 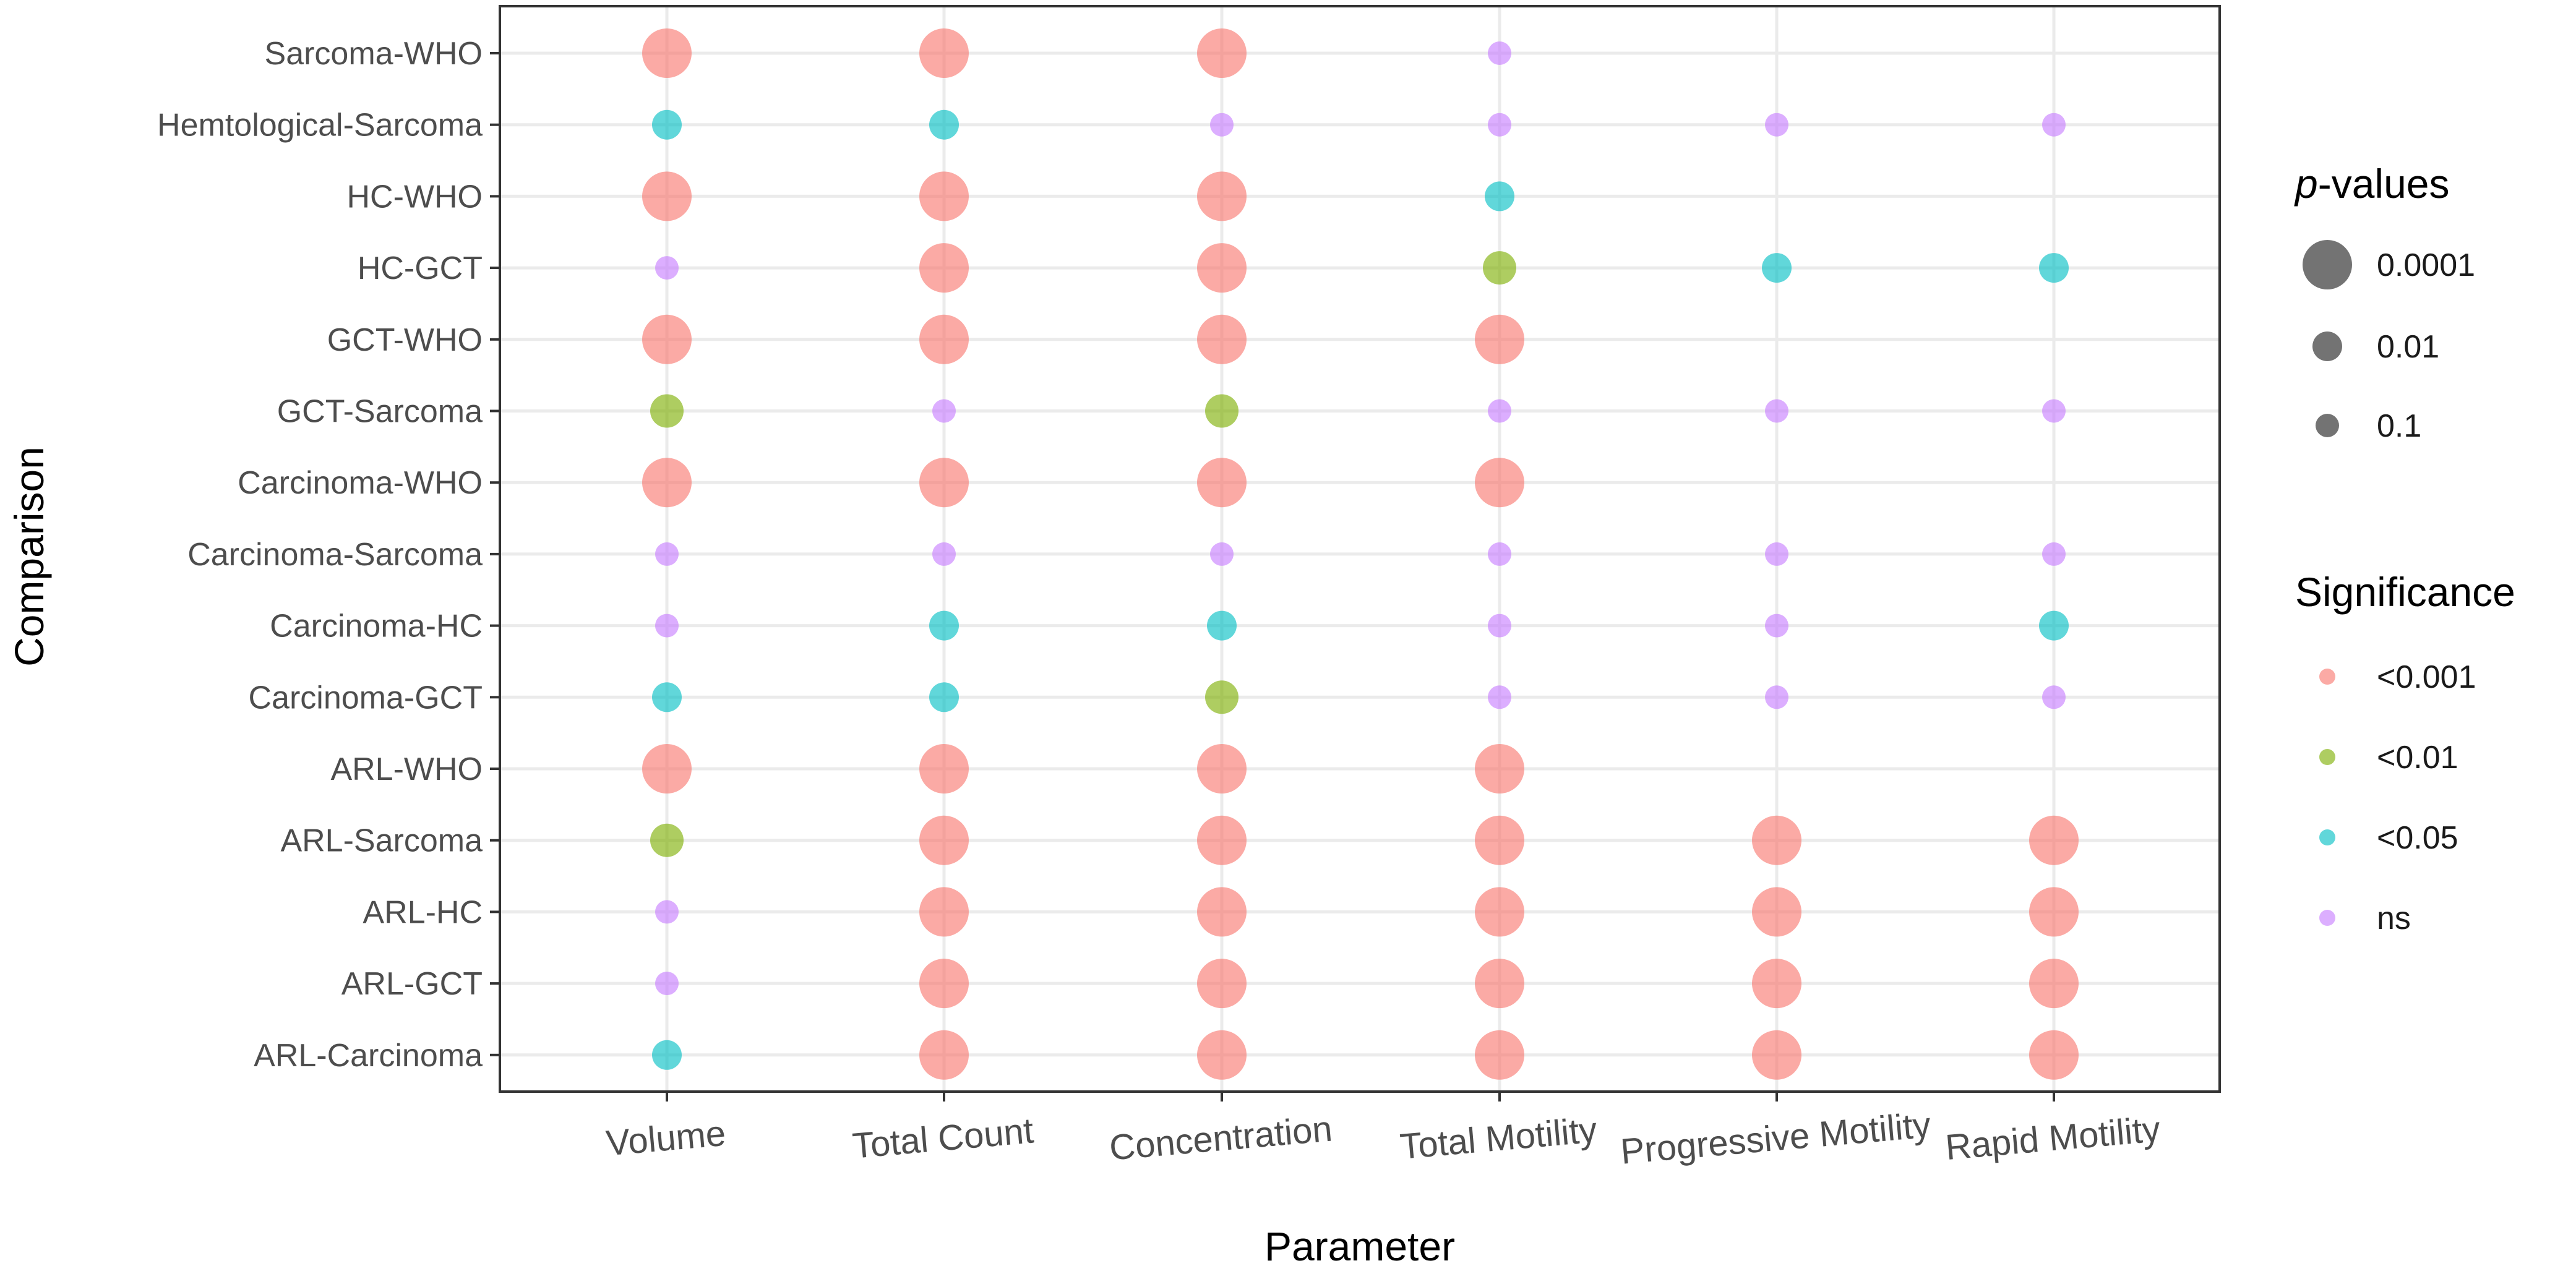 I want to click on color-legend-label: <0.01, so click(x=2417, y=758).